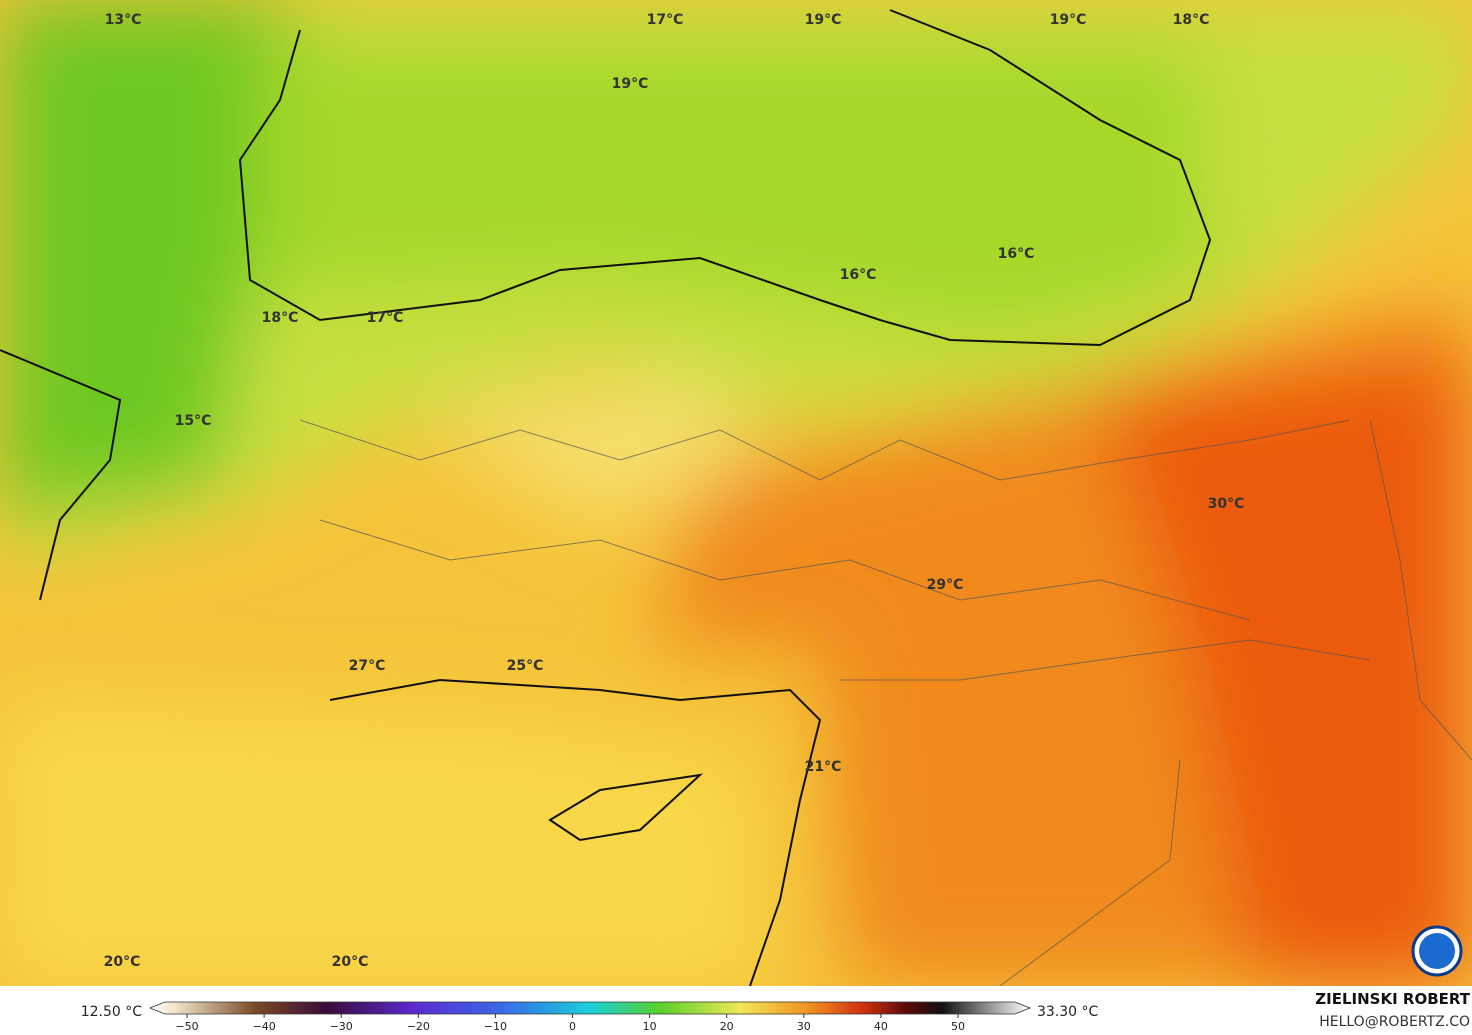 Image resolution: width=1472 pixels, height=1035 pixels. What do you see at coordinates (1394, 1022) in the screenshot?
I see `email: HELLO@ROBERTZ.CO` at bounding box center [1394, 1022].